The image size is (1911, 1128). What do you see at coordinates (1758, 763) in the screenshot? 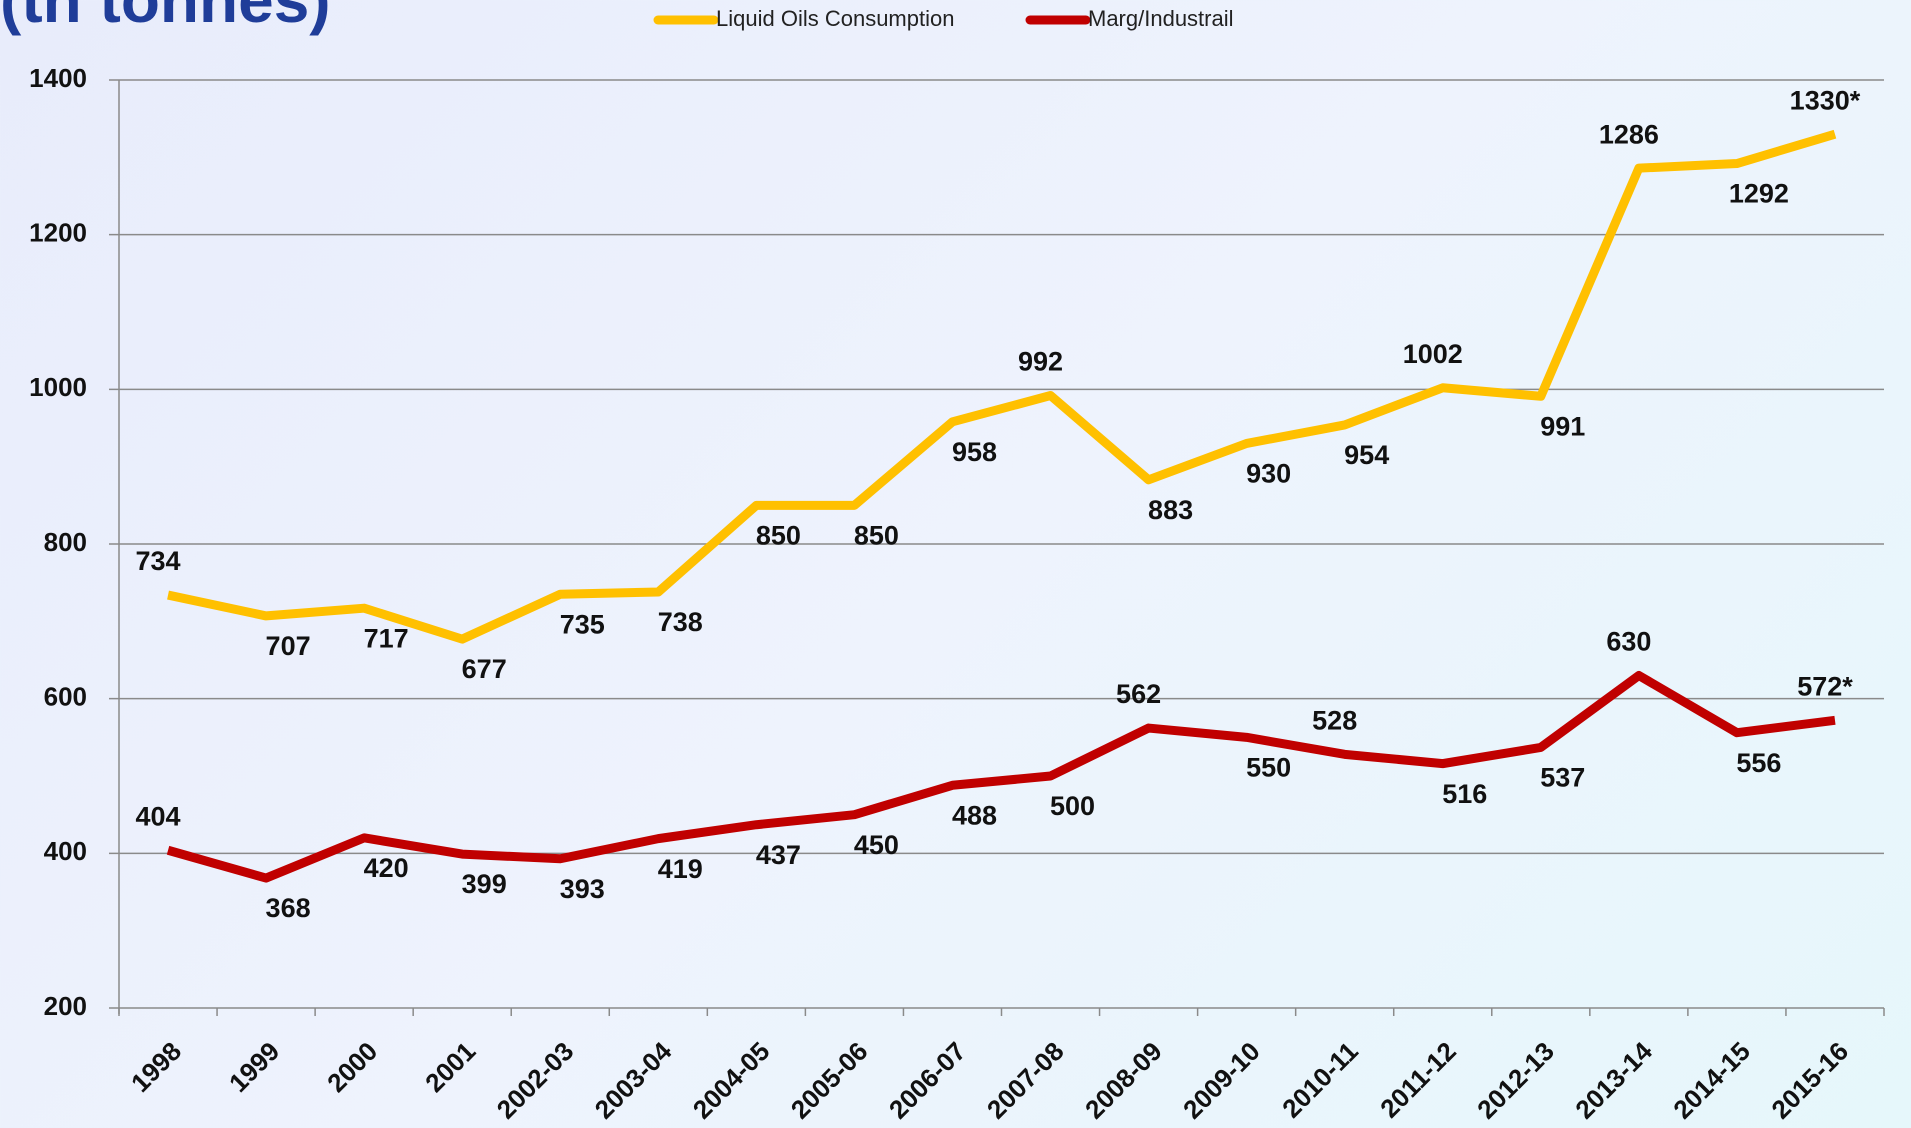
I see `data-label: 556` at bounding box center [1758, 763].